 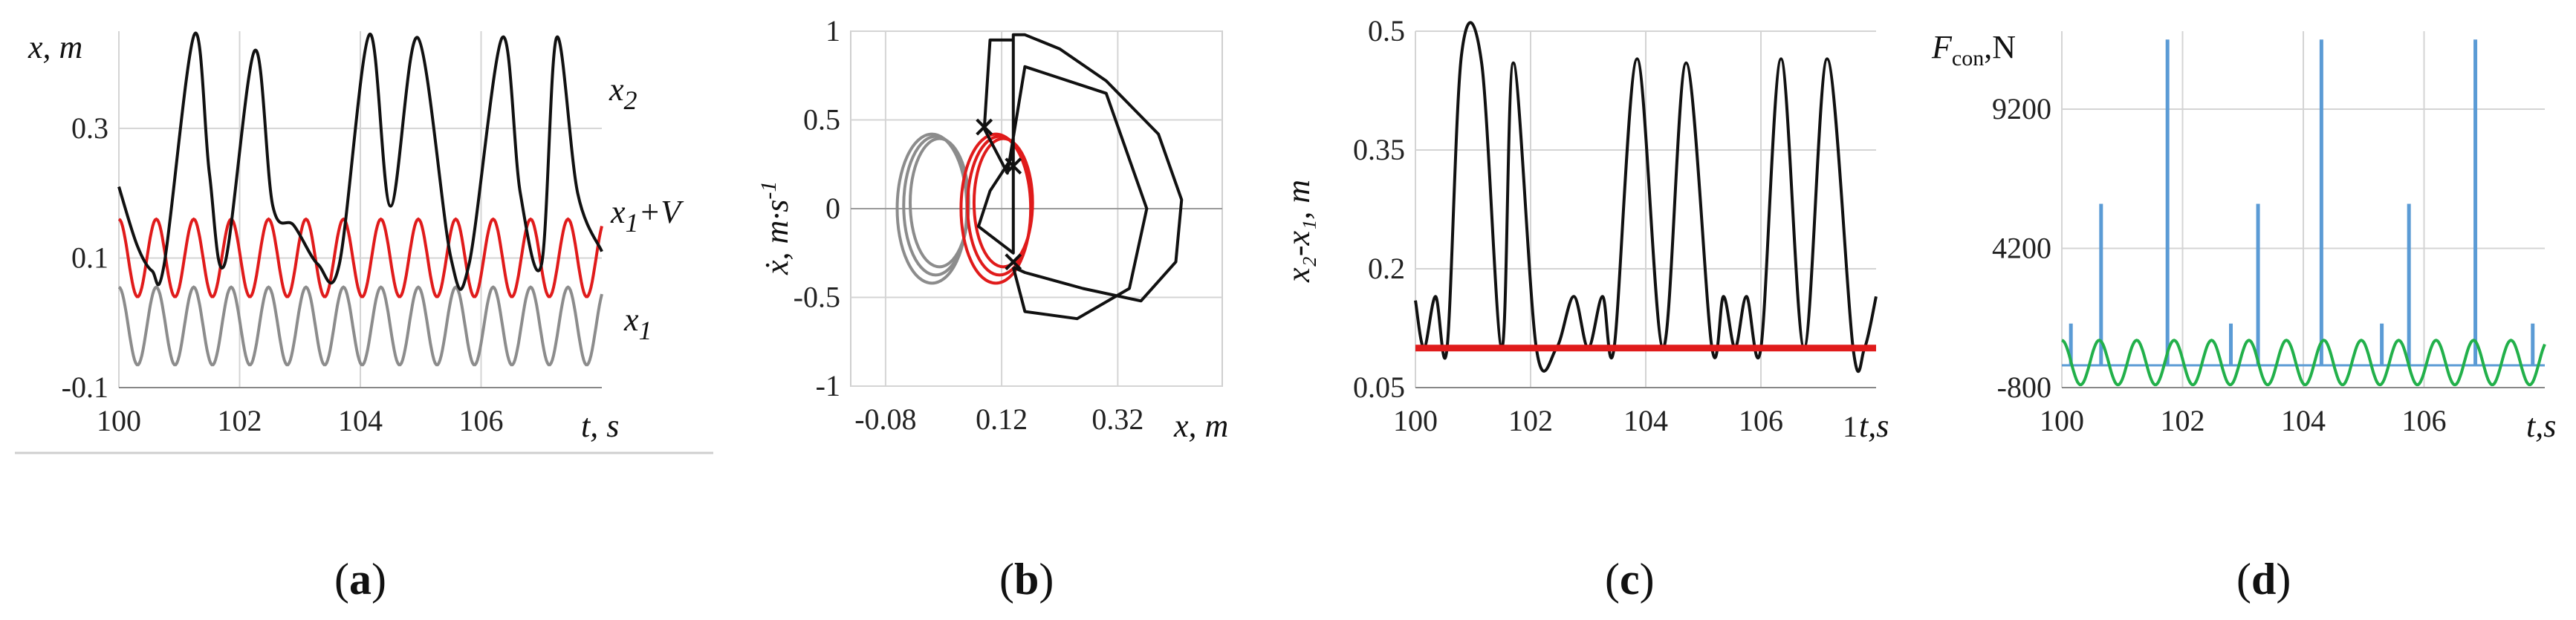 I want to click on series-x1-line, so click(x=360, y=326).